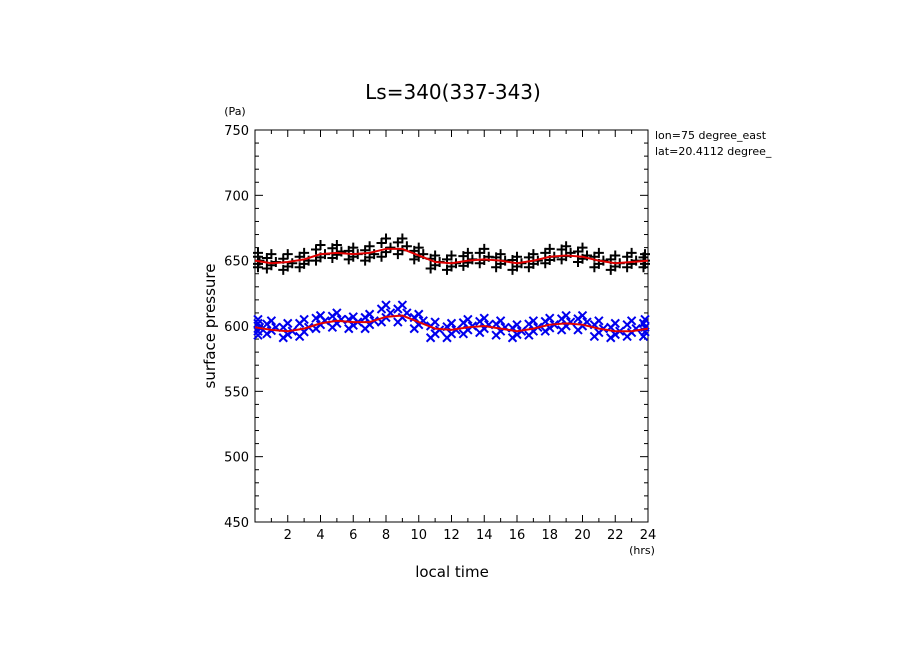 The image size is (904, 654). What do you see at coordinates (234, 111) in the screenshot?
I see `y-axis-unit: (Pa)` at bounding box center [234, 111].